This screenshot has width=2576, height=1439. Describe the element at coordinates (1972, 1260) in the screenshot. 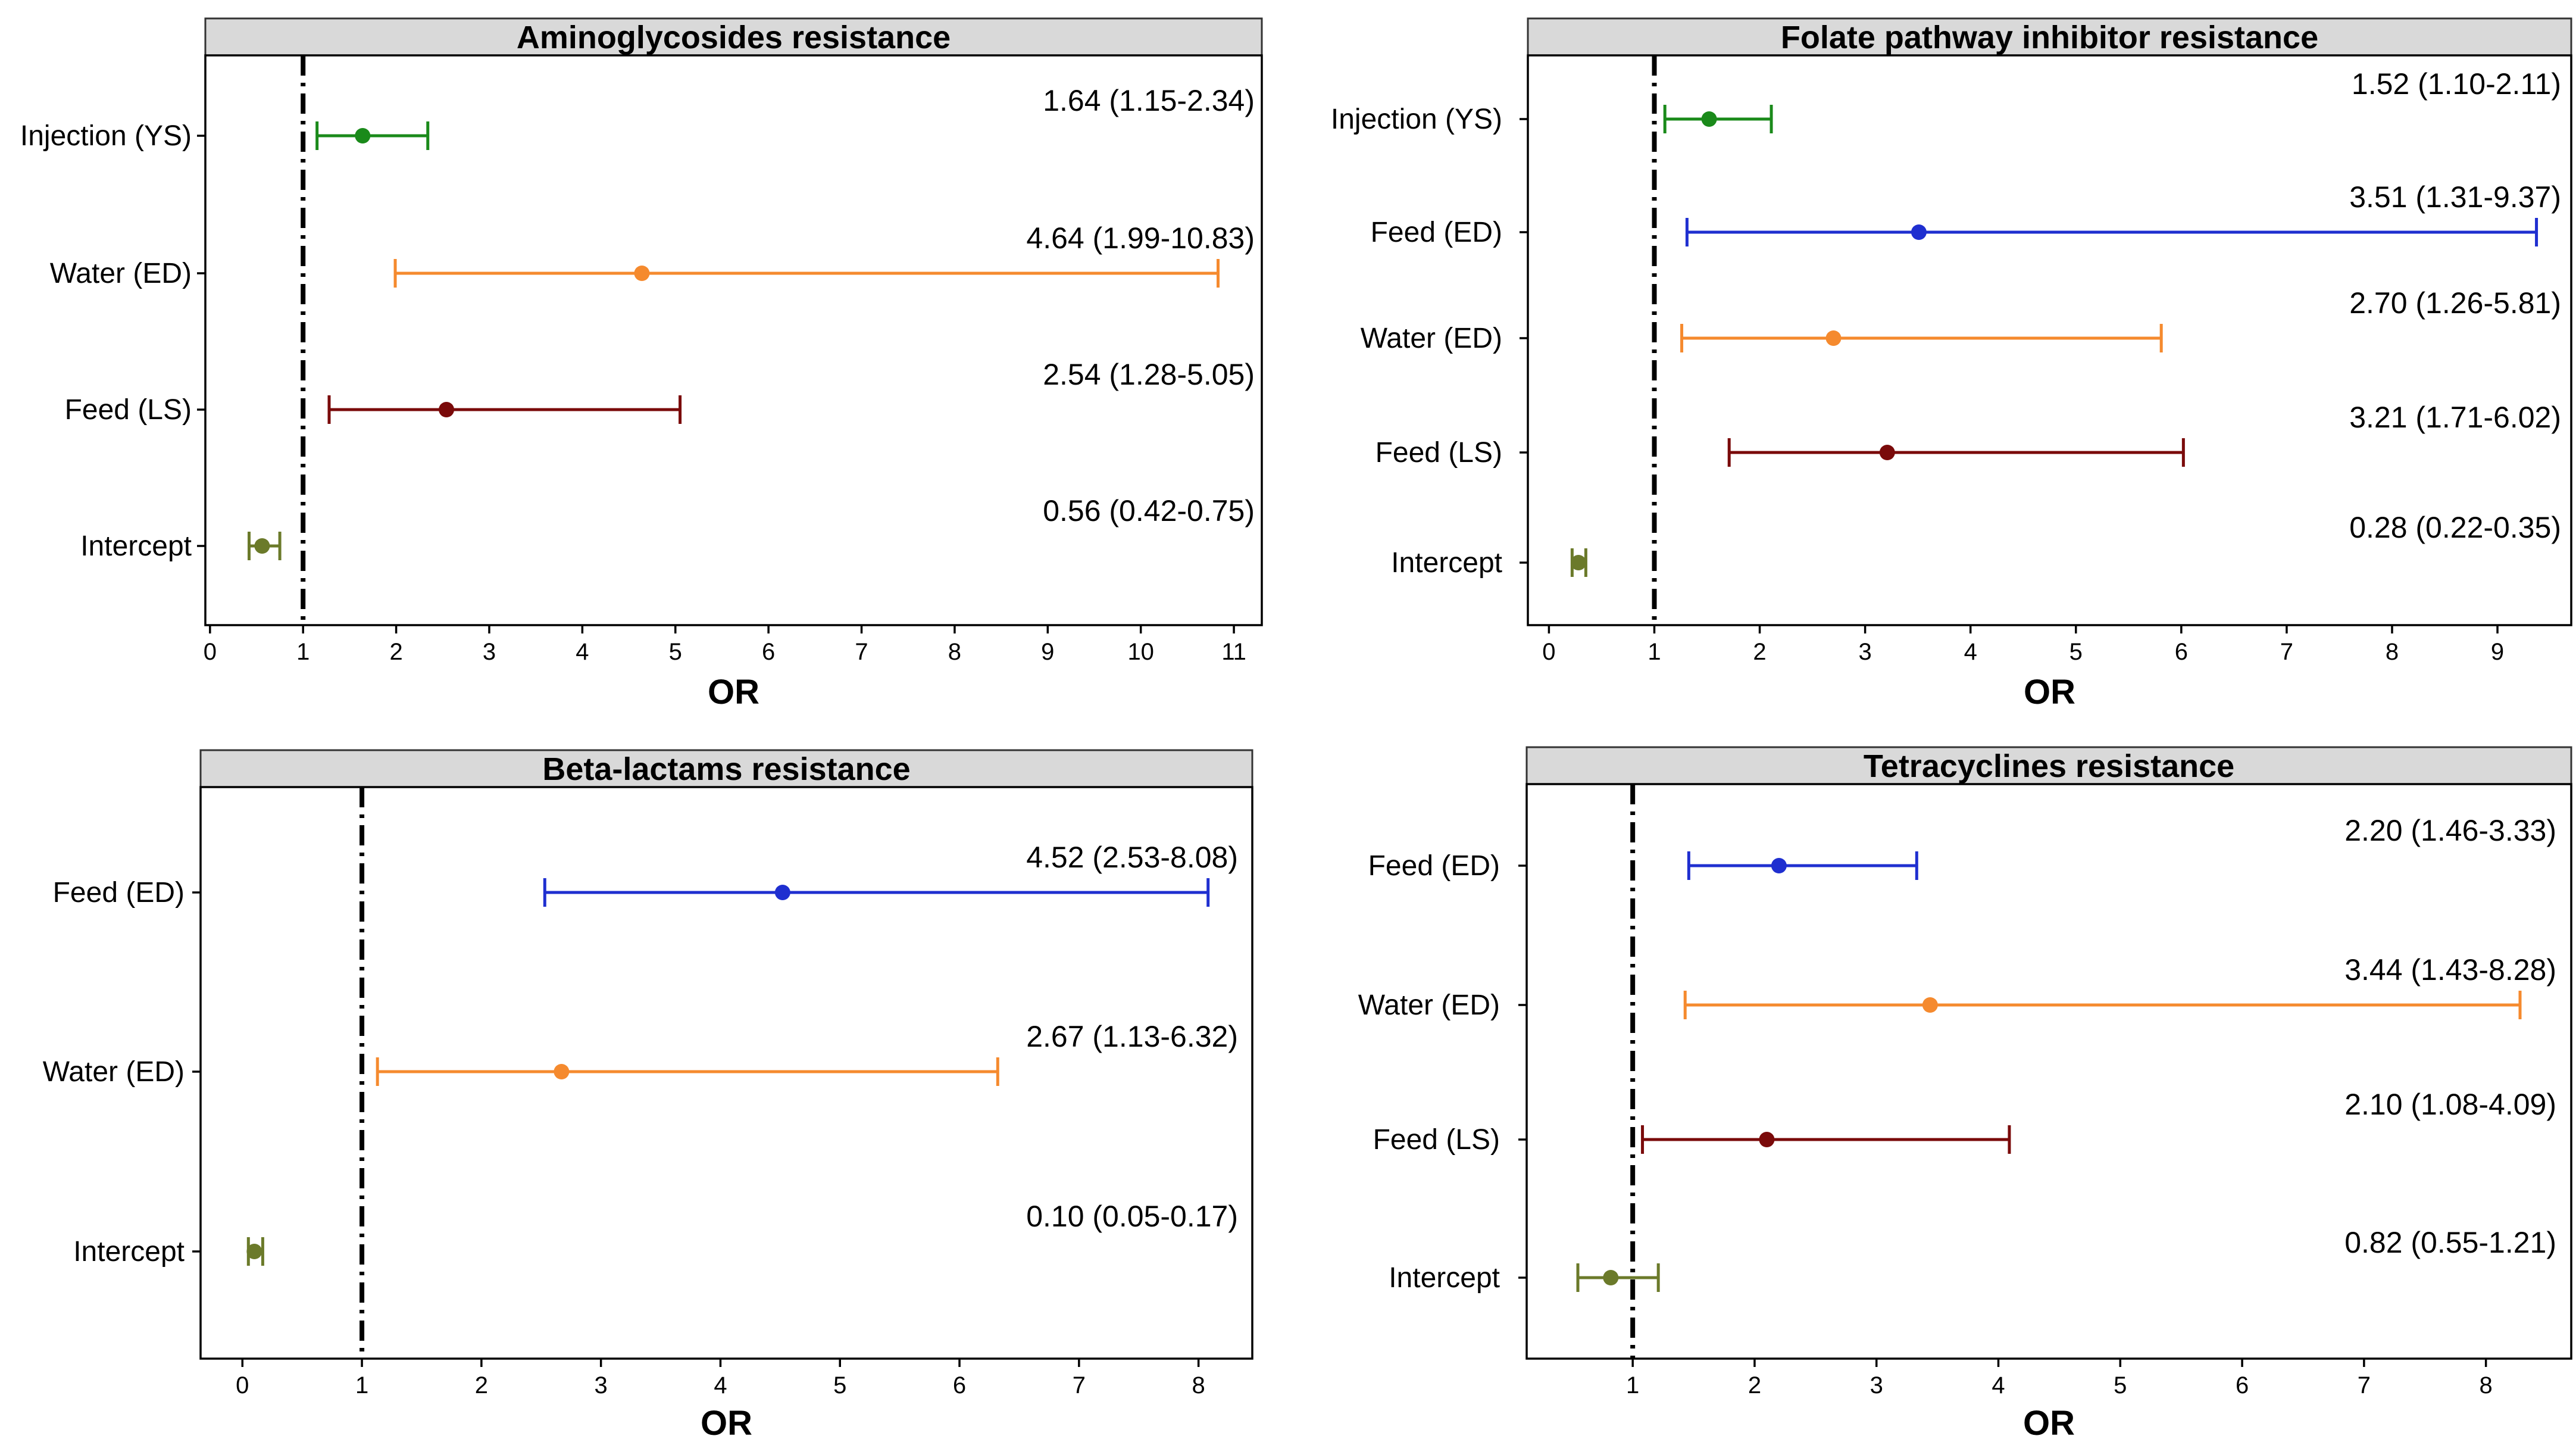

I see `forest-row: Intercept 0.82 (0.55-1.21)` at that location.